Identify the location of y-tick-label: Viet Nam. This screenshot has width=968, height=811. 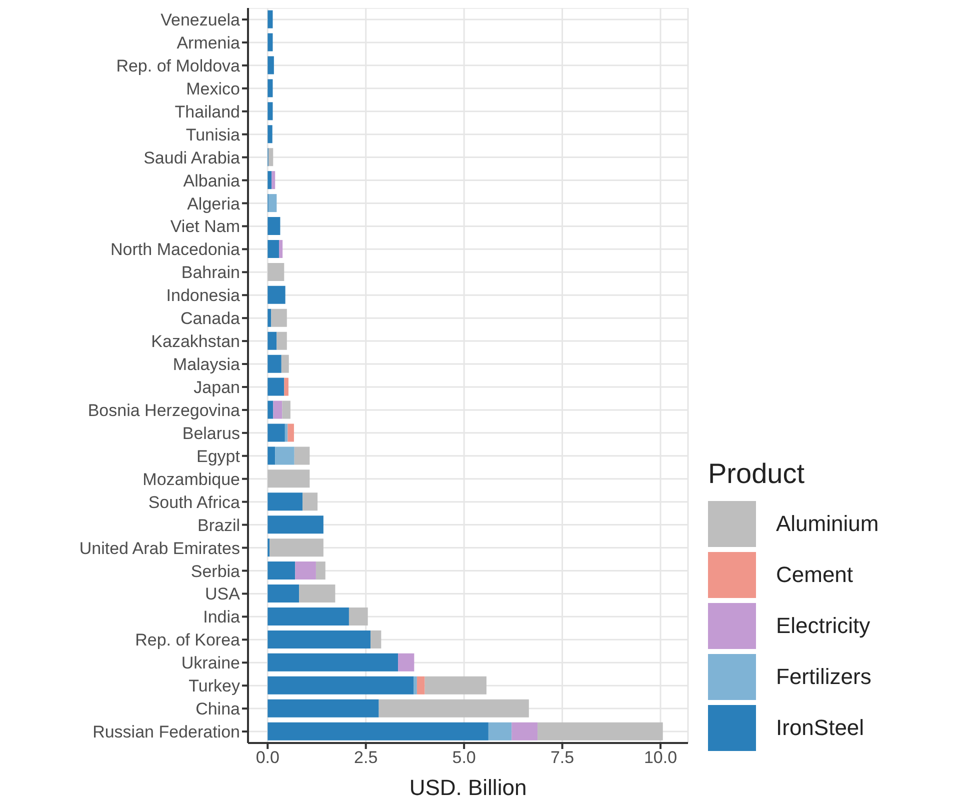
(205, 226).